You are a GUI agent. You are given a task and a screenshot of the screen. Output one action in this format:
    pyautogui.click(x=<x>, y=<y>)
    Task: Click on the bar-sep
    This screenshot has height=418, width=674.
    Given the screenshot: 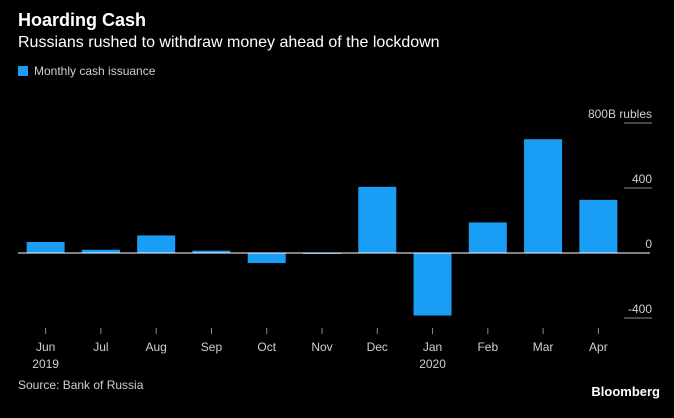 What is the action you would take?
    pyautogui.click(x=211, y=251)
    